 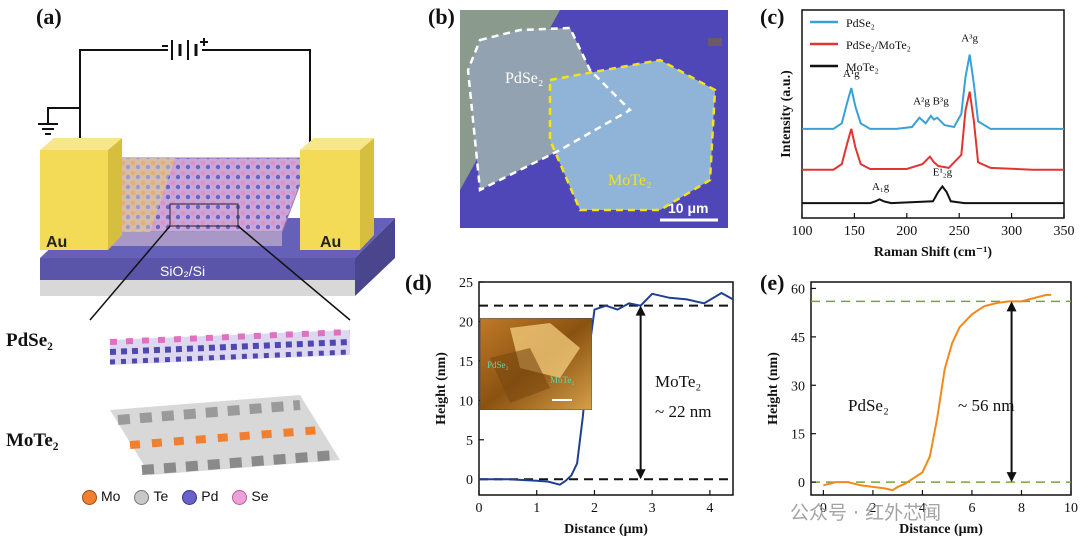 I want to click on y-tick-label: 5, so click(x=469, y=441).